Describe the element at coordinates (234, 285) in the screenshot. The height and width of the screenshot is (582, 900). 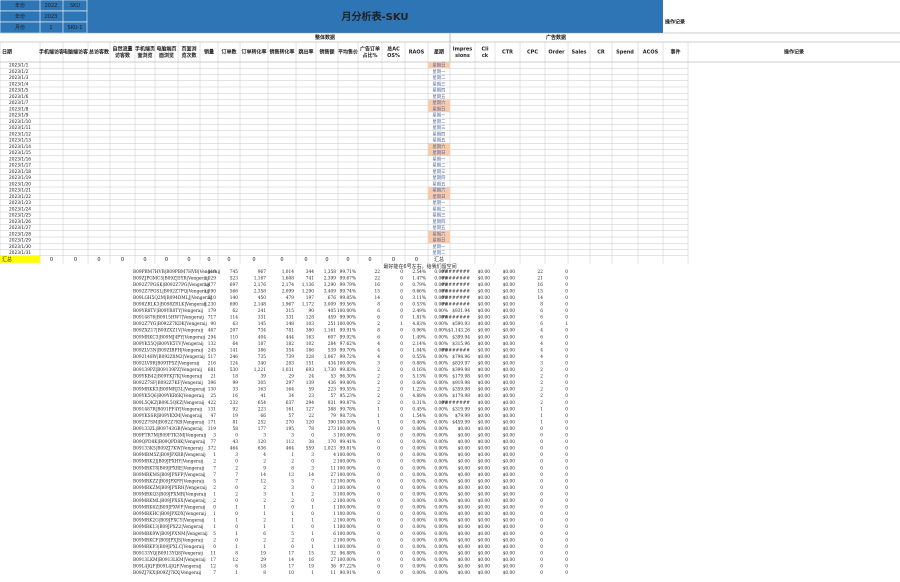
I see `data-cell: 697` at that location.